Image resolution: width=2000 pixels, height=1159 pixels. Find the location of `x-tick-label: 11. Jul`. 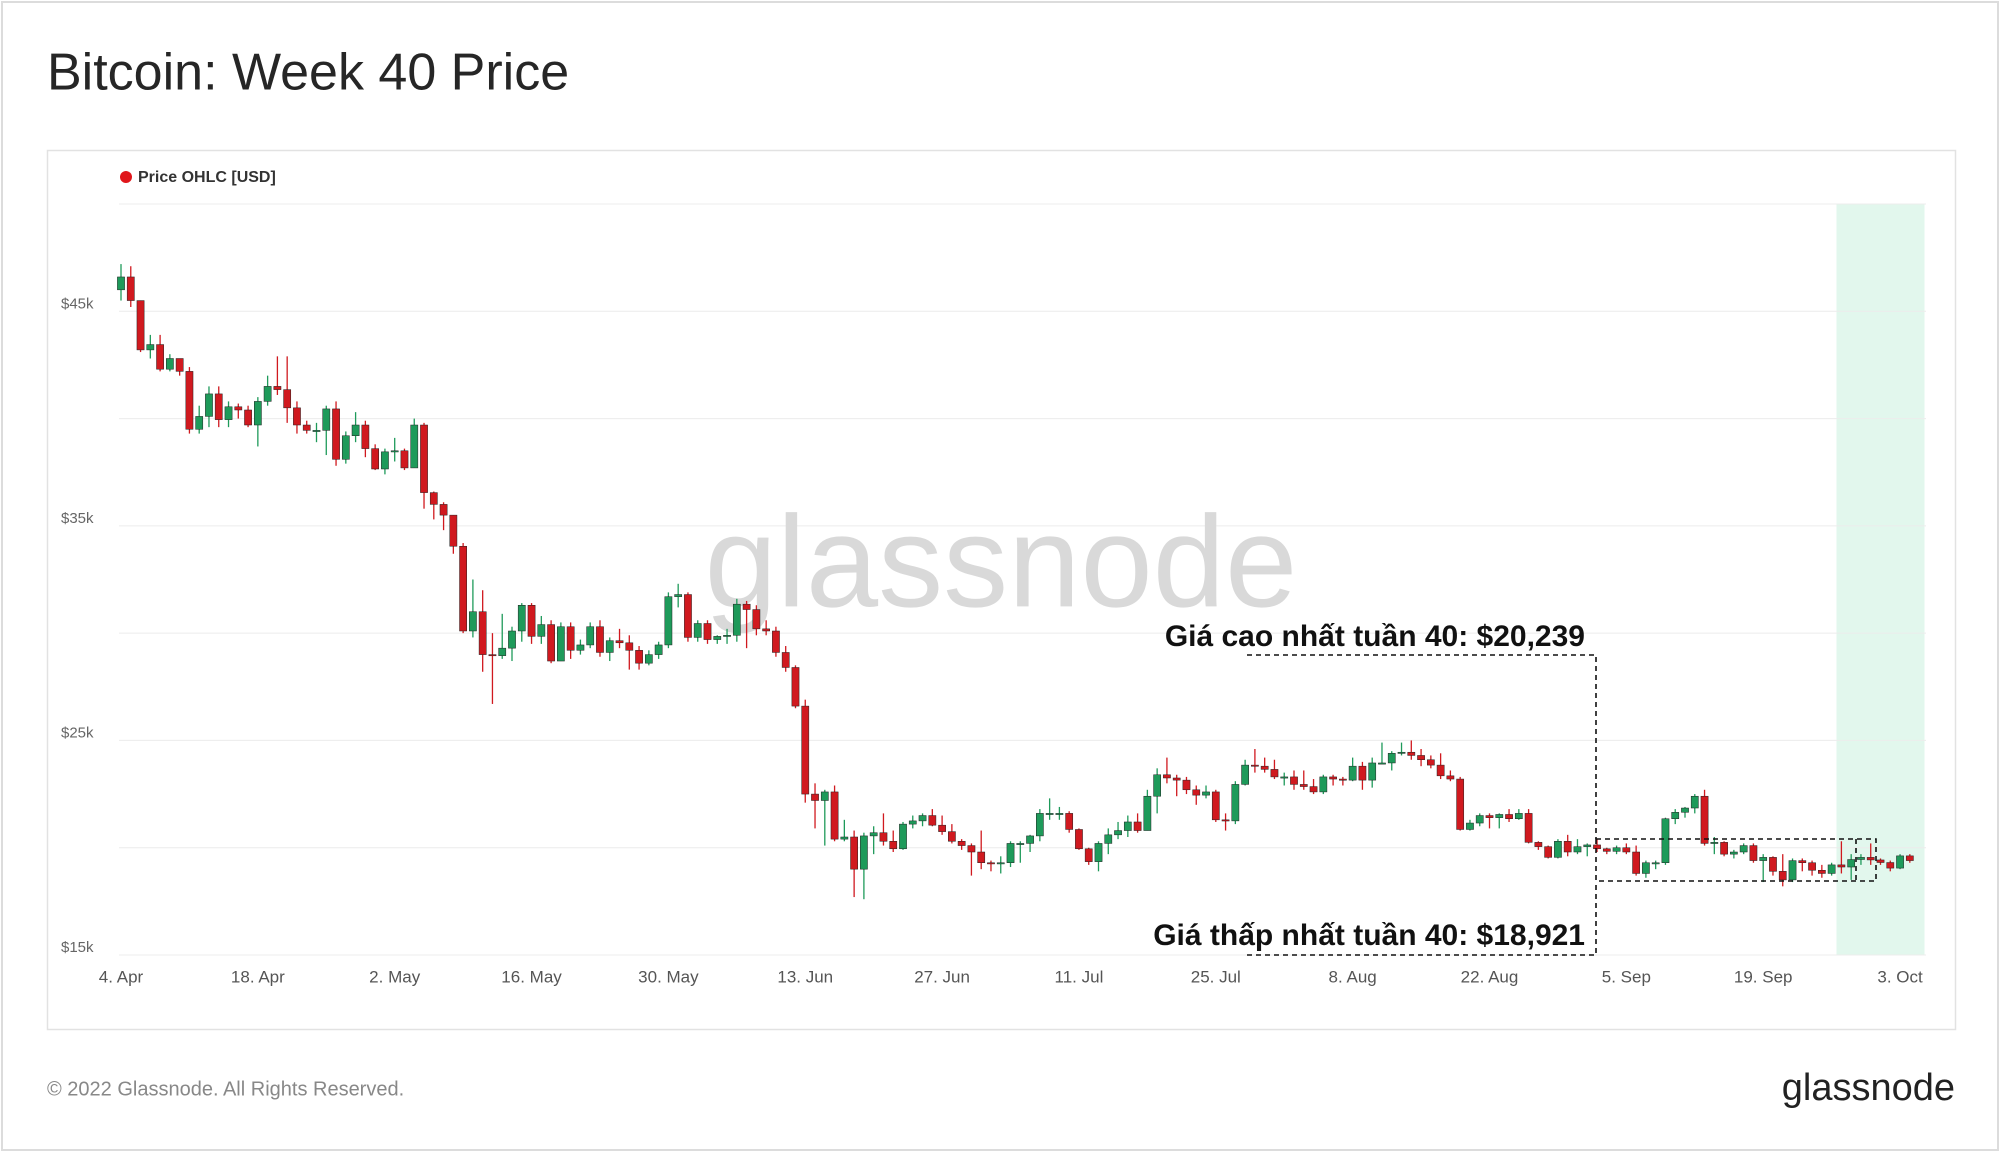

x-tick-label: 11. Jul is located at coordinates (1079, 976).